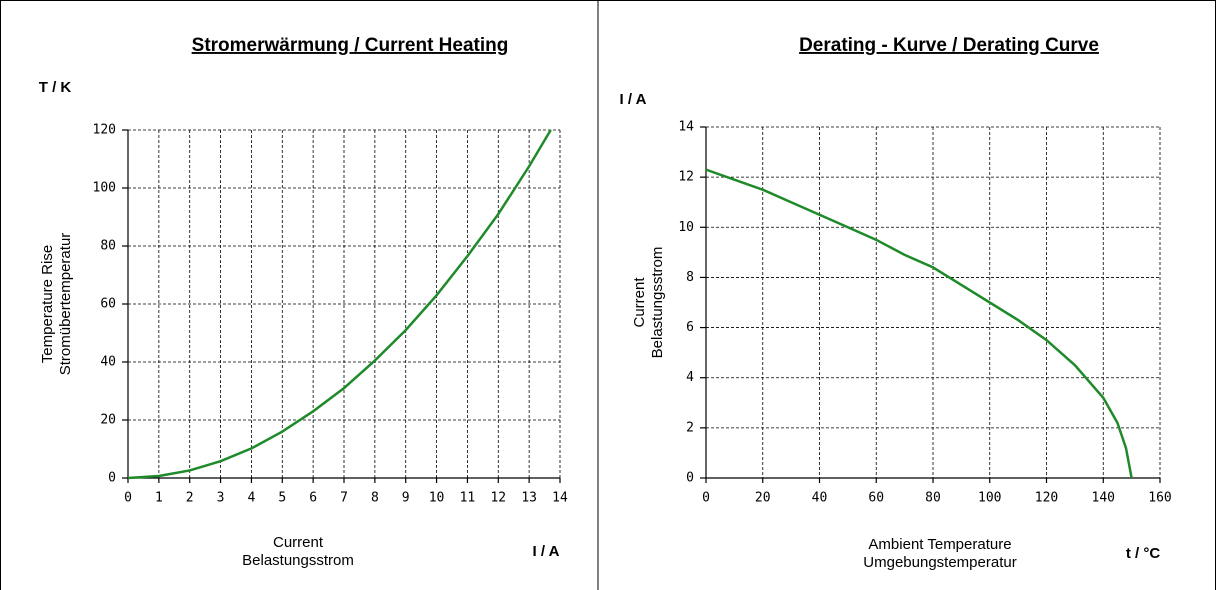 This screenshot has height=590, width=1216. I want to click on y-tick-label: 80, so click(108, 246).